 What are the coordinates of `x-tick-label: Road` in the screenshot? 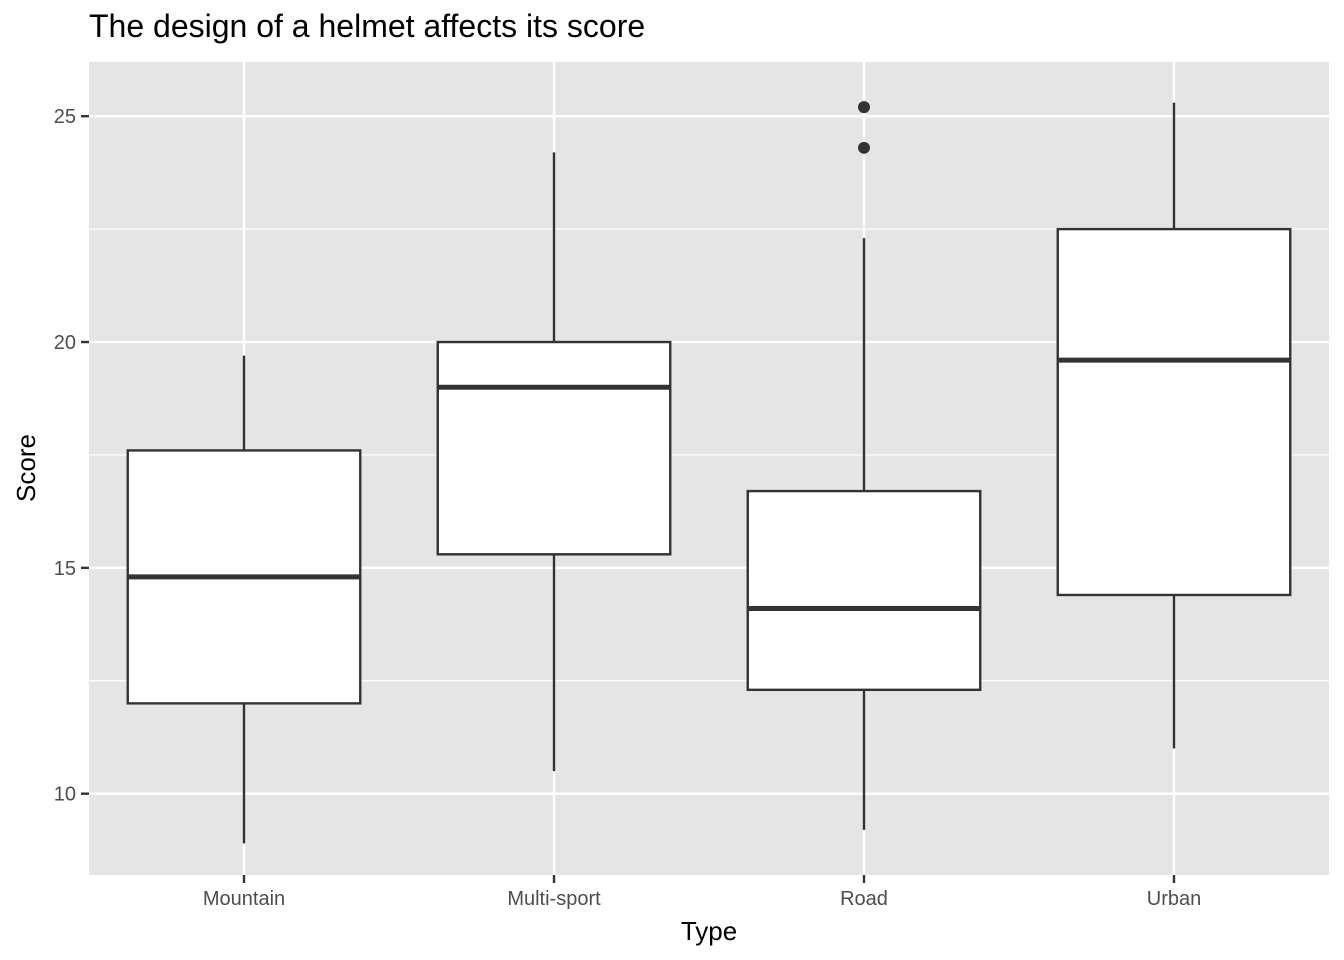 It's located at (864, 899).